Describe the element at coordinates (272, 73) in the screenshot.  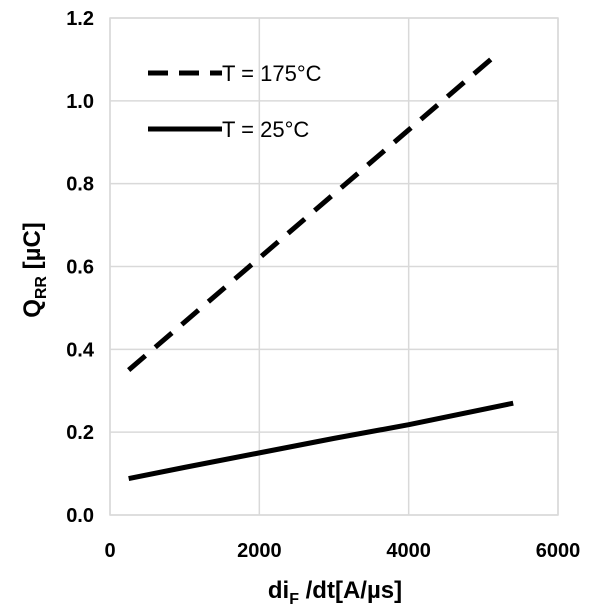
I see `legend-label-175c: T = 175°C` at that location.